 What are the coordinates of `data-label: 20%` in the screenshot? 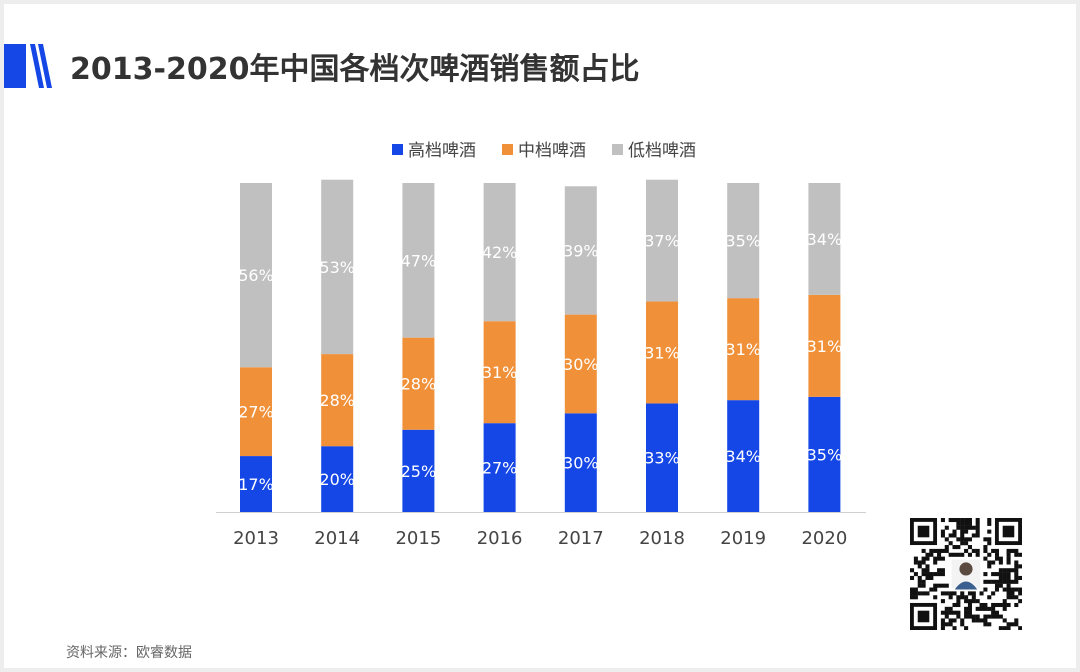 It's located at (337, 479).